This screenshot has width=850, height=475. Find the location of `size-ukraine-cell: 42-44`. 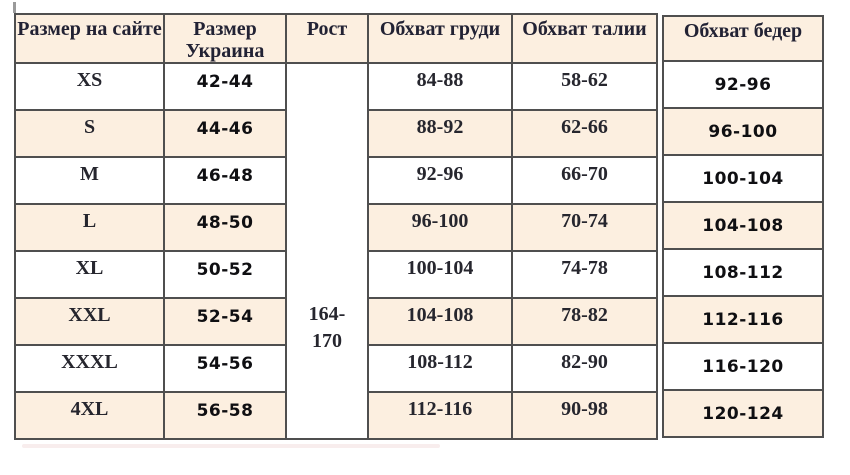

size-ukraine-cell: 42-44 is located at coordinates (225, 86).